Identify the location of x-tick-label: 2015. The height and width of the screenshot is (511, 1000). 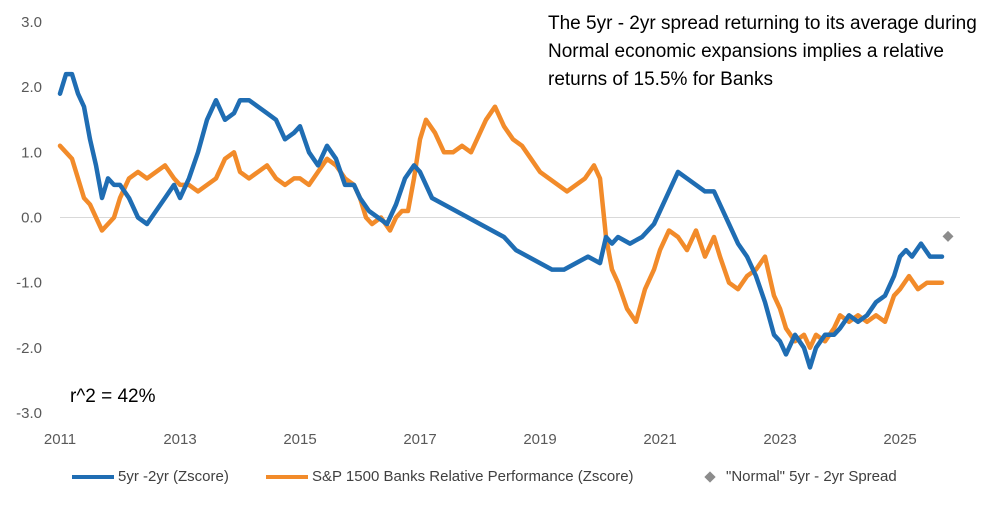
(299, 439).